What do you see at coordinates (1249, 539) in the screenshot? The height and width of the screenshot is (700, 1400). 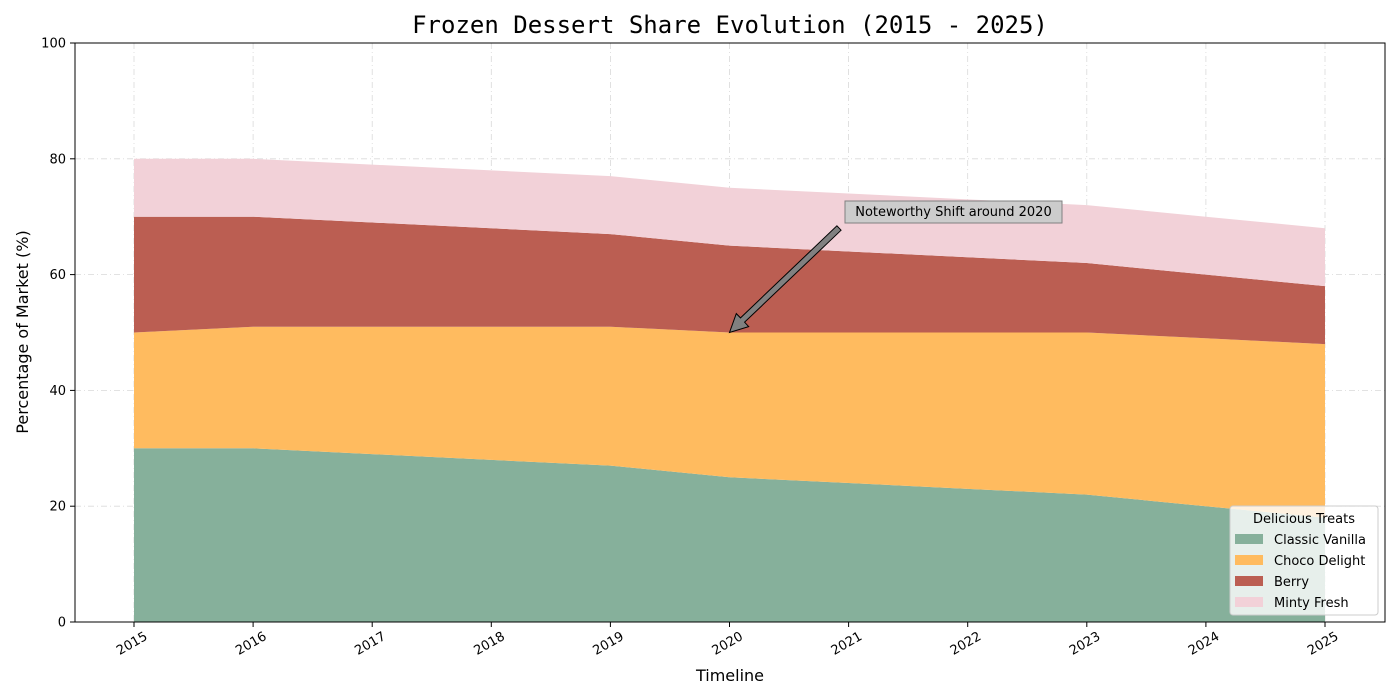 I see `legend-swatch-classic-vanilla` at bounding box center [1249, 539].